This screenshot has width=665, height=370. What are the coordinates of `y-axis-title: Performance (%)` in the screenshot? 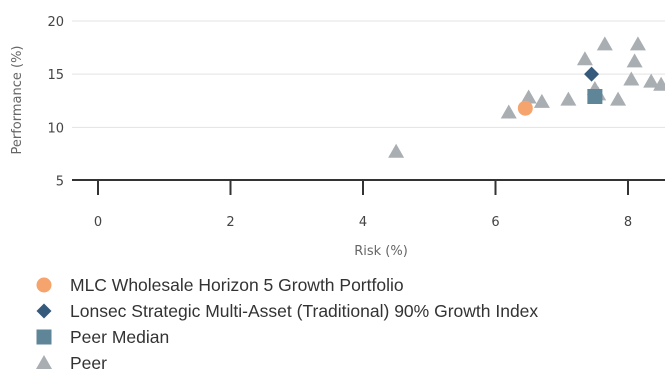 It's located at (17, 99).